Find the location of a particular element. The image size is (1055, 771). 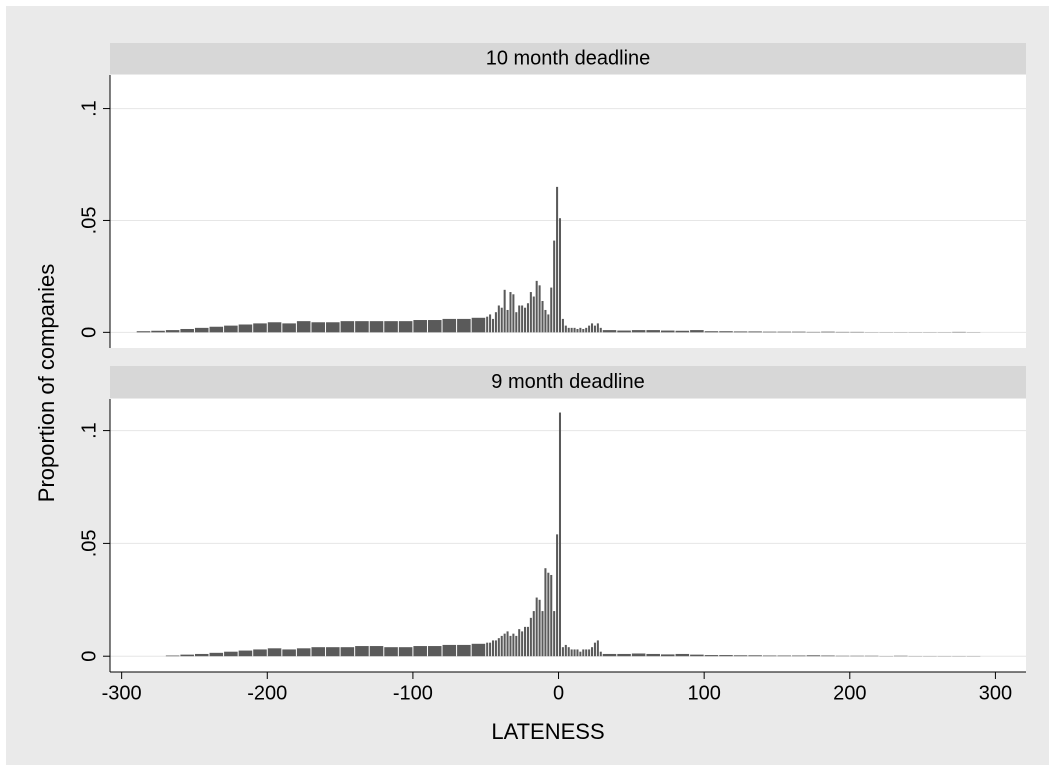

panel-title: 10 month deadline is located at coordinates (568, 58).